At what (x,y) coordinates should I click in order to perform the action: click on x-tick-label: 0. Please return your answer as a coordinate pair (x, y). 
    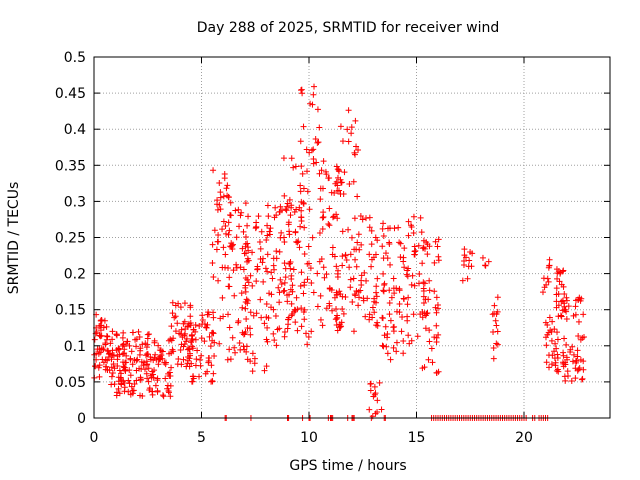
    Looking at the image, I should click on (94, 438).